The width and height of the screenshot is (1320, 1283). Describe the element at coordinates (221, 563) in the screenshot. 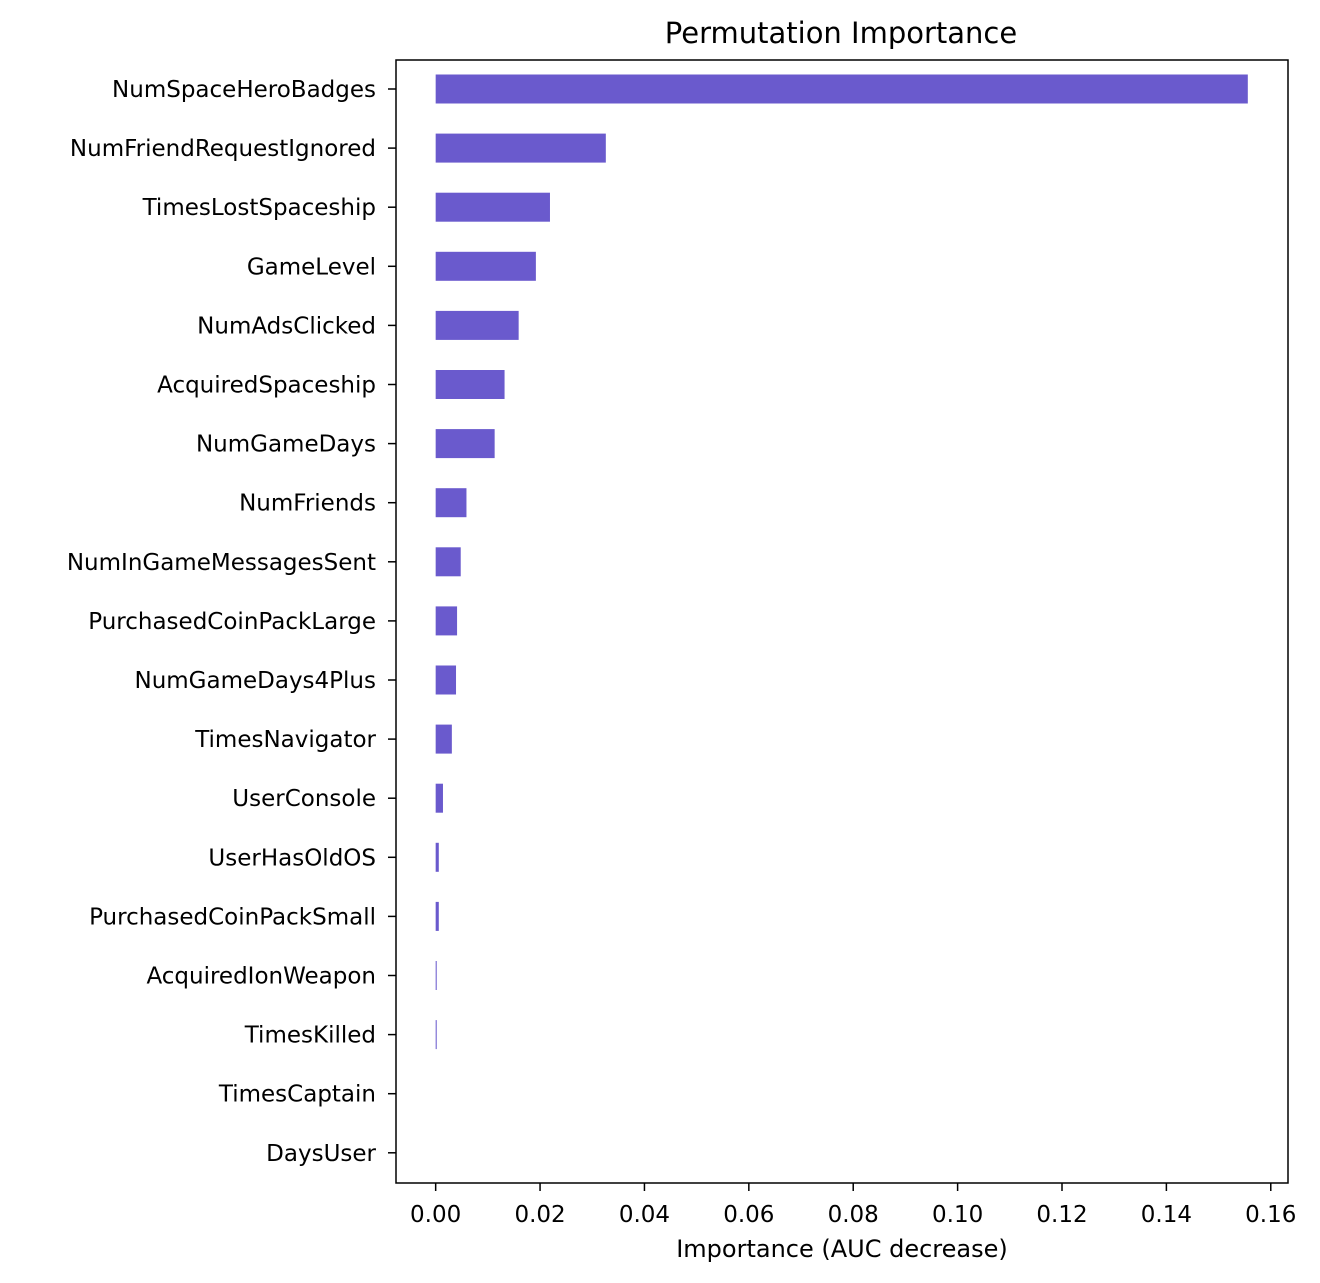

I see `y-tick-label: NumInGameMessagesSent` at that location.